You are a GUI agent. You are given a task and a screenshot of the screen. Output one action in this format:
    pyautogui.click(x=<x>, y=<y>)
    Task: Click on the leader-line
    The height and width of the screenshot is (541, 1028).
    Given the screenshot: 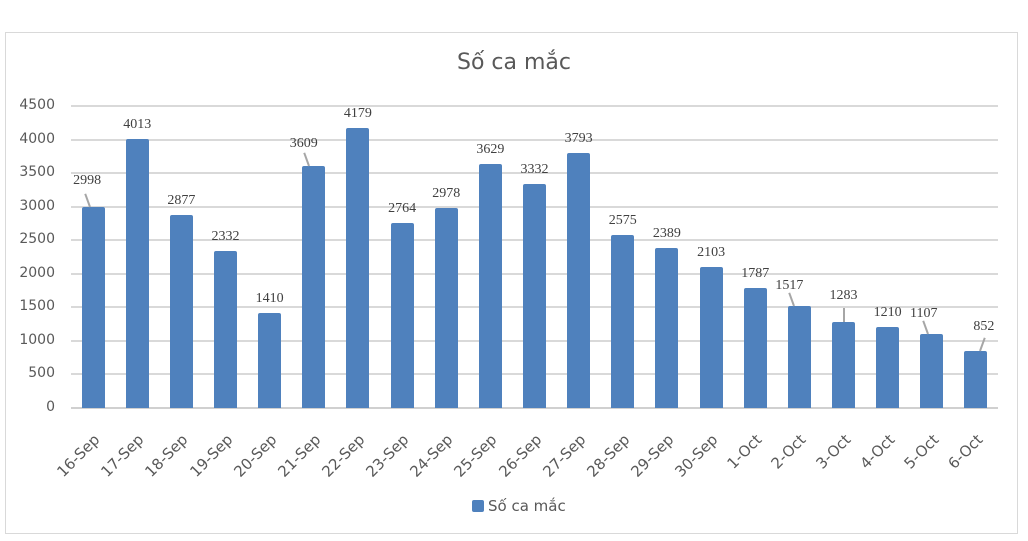 What is the action you would take?
    pyautogui.click(x=843, y=314)
    